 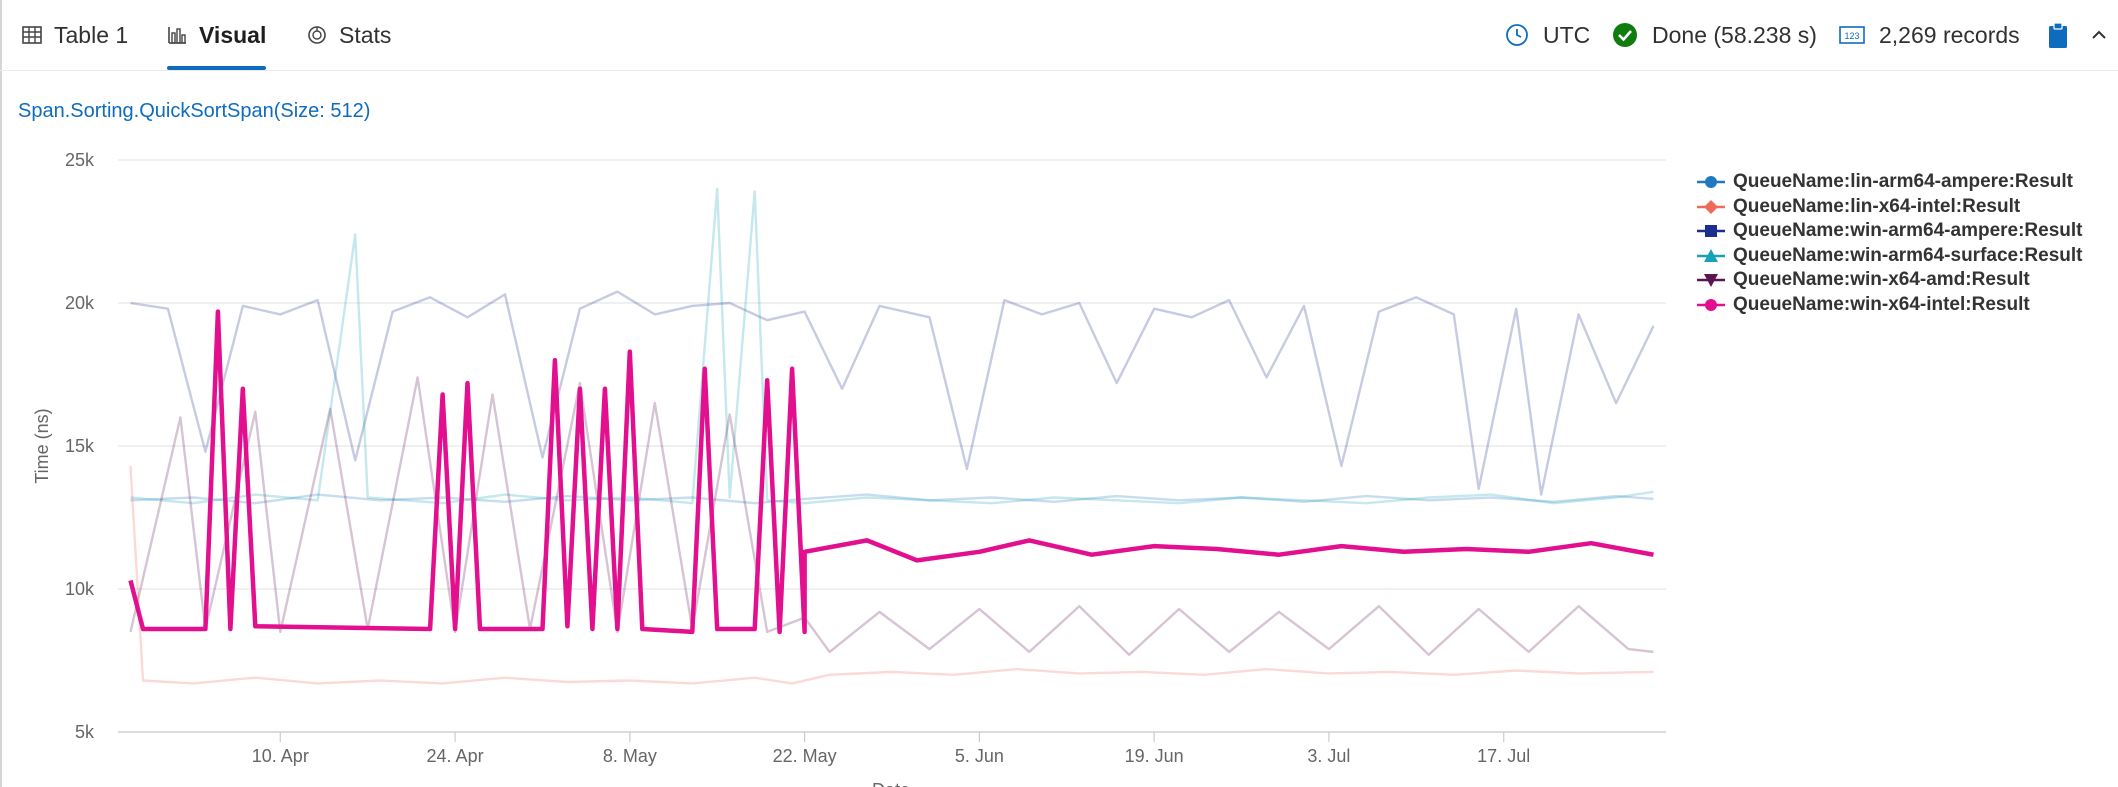 I want to click on legend-label: QueueName:win-x64-intel:Result, so click(x=1881, y=304).